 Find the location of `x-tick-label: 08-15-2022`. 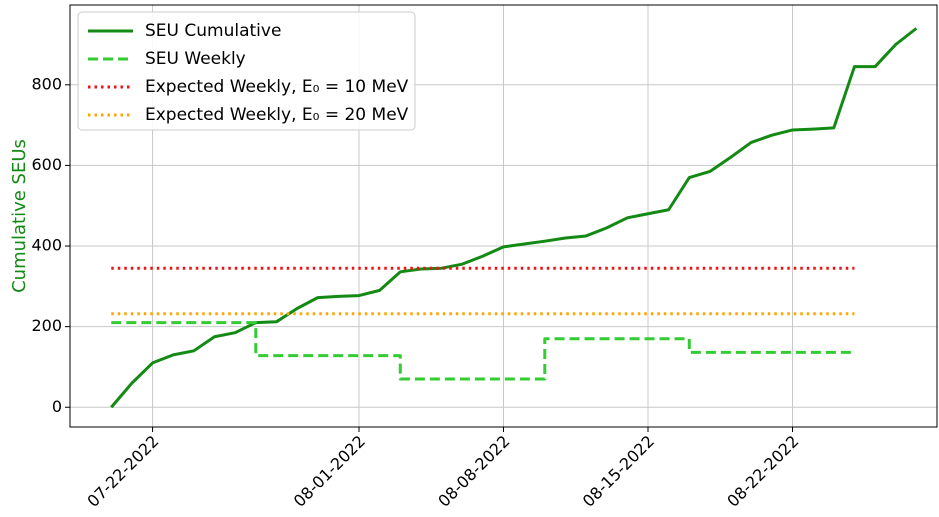

x-tick-label: 08-15-2022 is located at coordinates (618, 471).